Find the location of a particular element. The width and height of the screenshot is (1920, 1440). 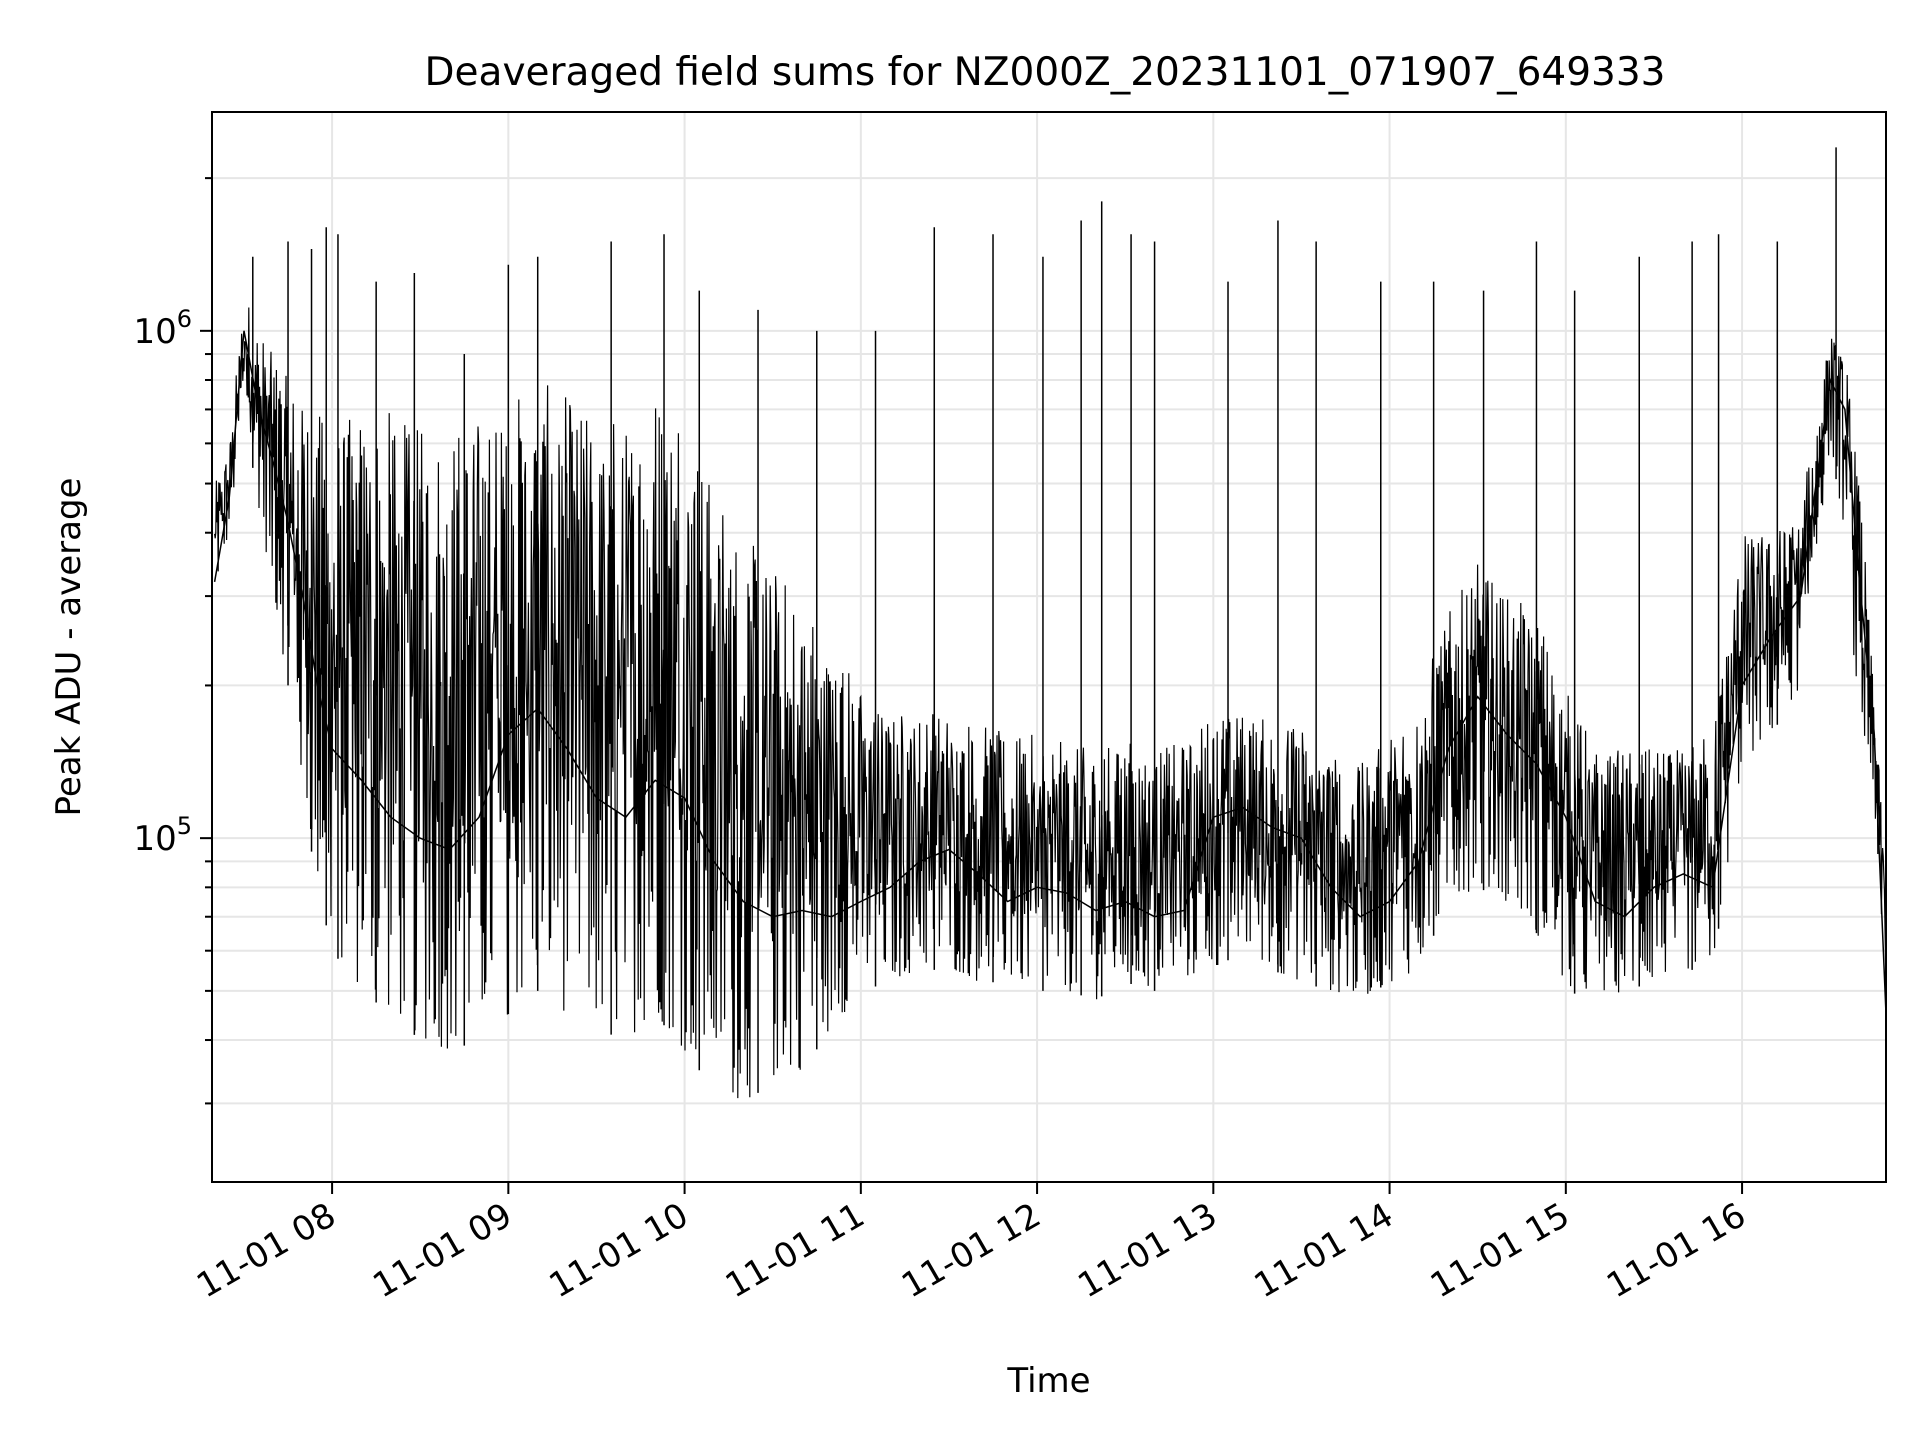

x-axis-label: Time is located at coordinates (1048, 1381).